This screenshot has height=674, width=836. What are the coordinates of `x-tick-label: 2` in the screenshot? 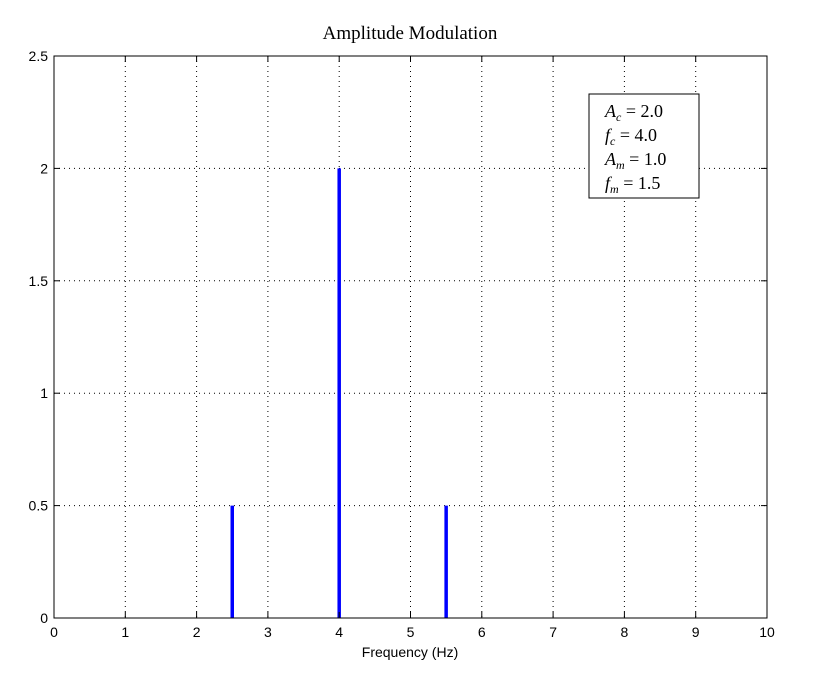 It's located at (197, 632).